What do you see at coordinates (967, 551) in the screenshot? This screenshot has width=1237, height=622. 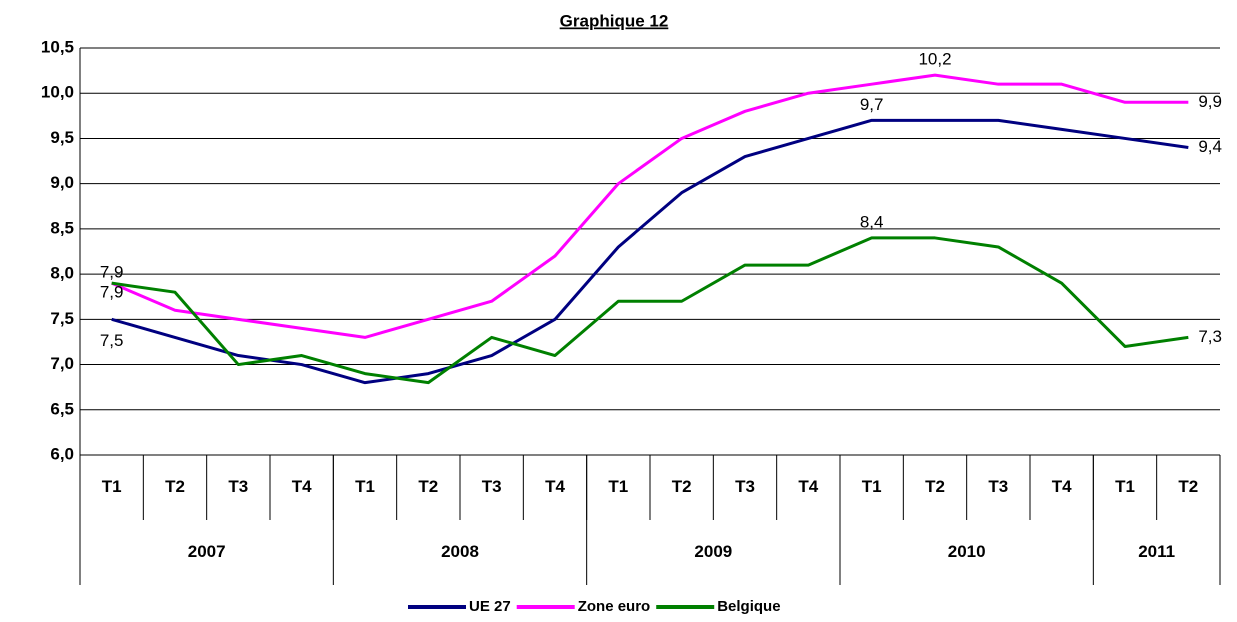 I see `group-label: 2010` at bounding box center [967, 551].